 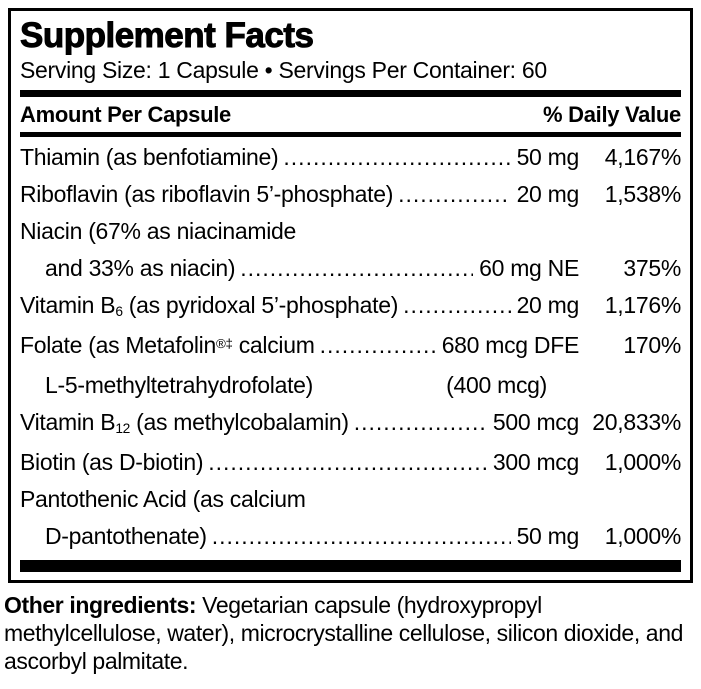 I want to click on daily-value: 1,538%, so click(x=643, y=194).